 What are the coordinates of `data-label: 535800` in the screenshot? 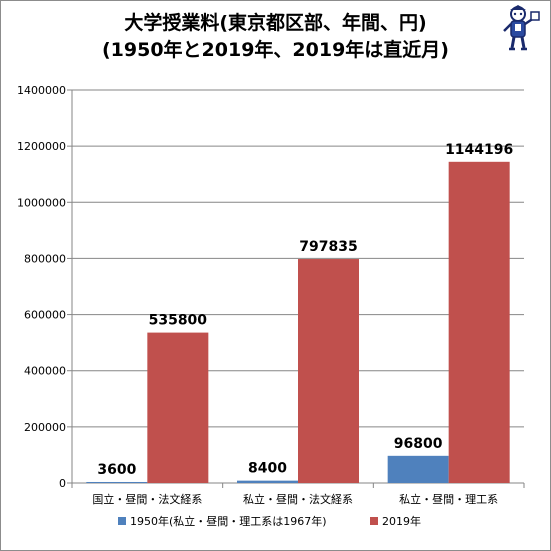 It's located at (178, 321).